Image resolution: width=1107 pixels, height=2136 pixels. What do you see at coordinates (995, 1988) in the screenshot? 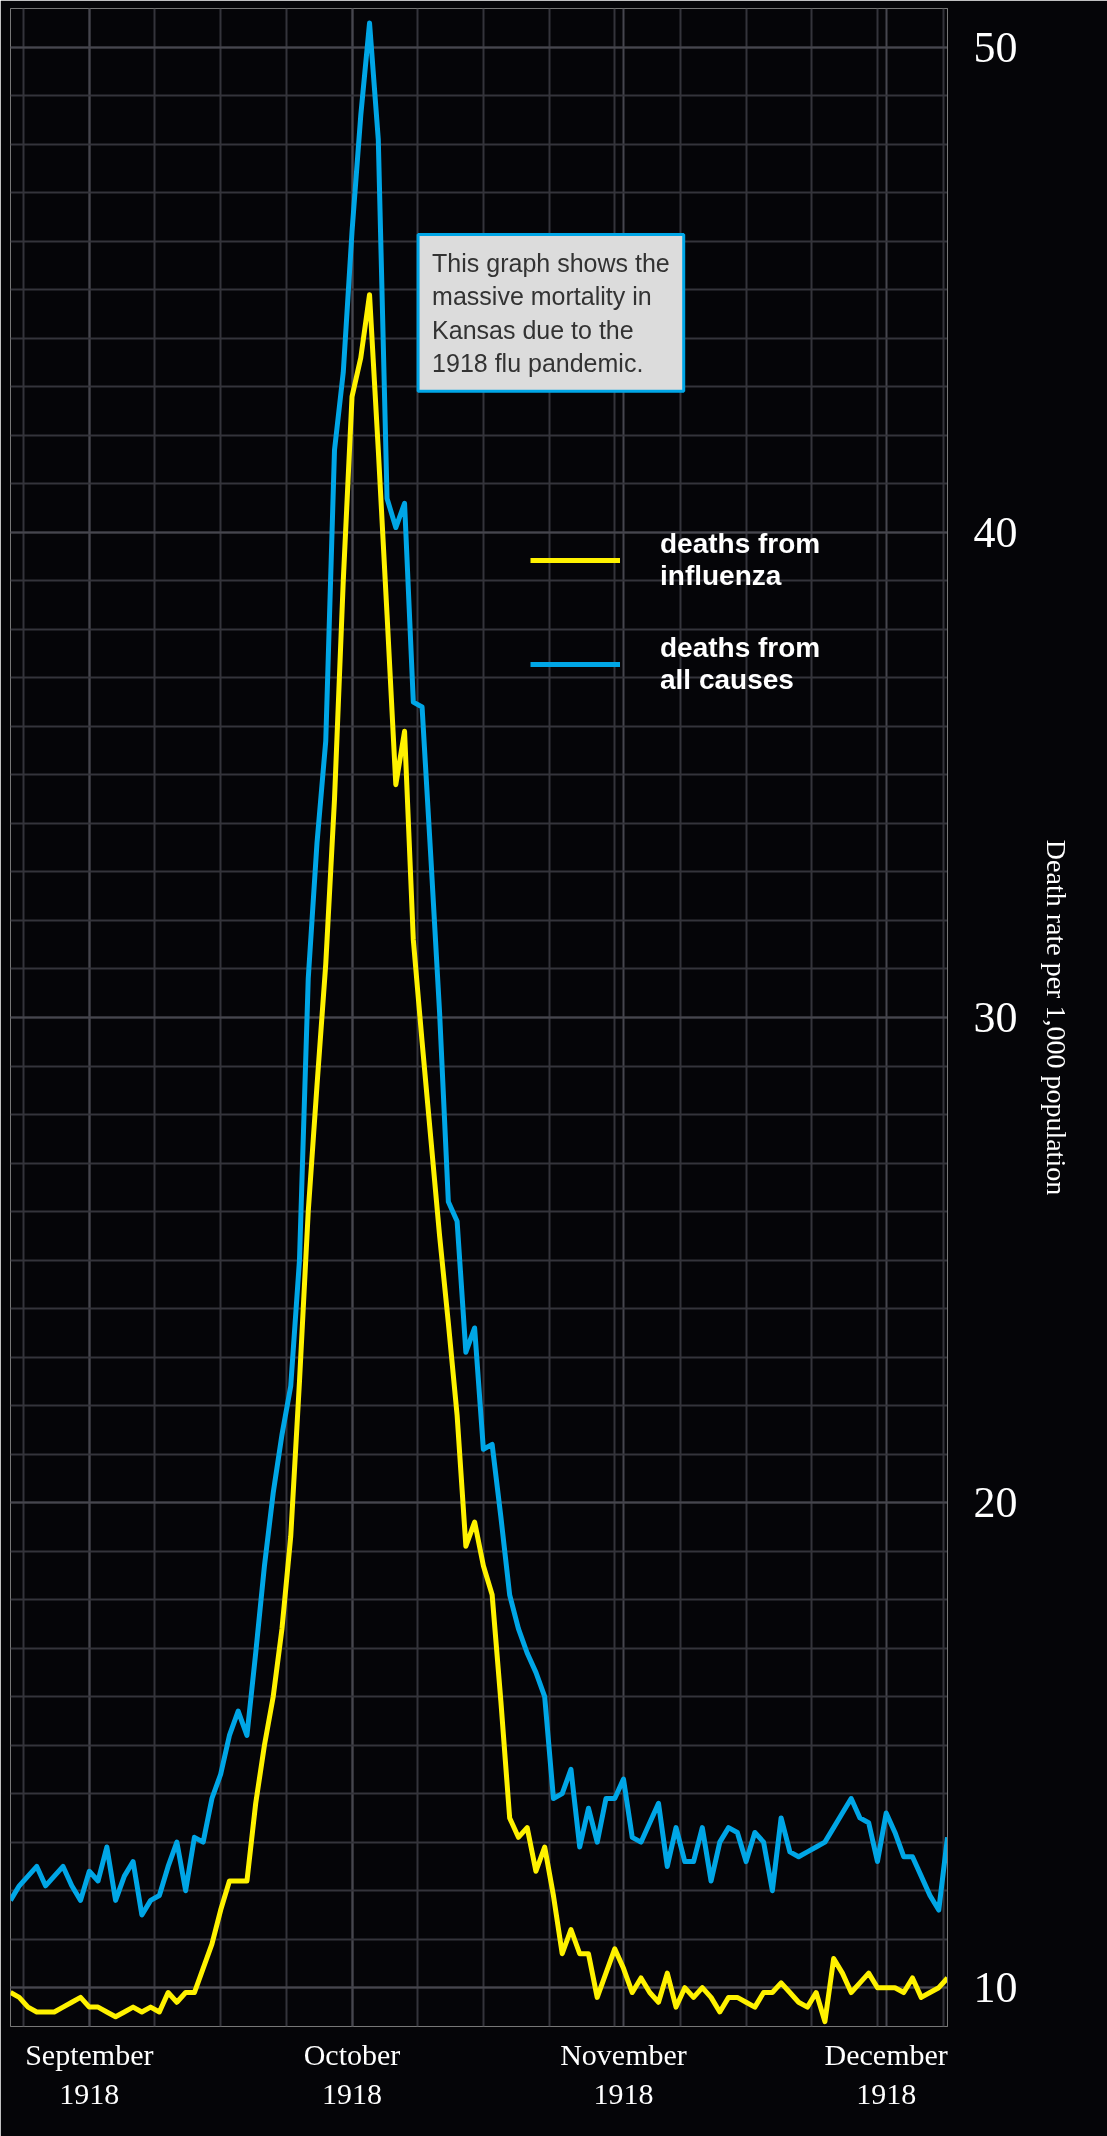
I see `y-tick-label: 10` at bounding box center [995, 1988].